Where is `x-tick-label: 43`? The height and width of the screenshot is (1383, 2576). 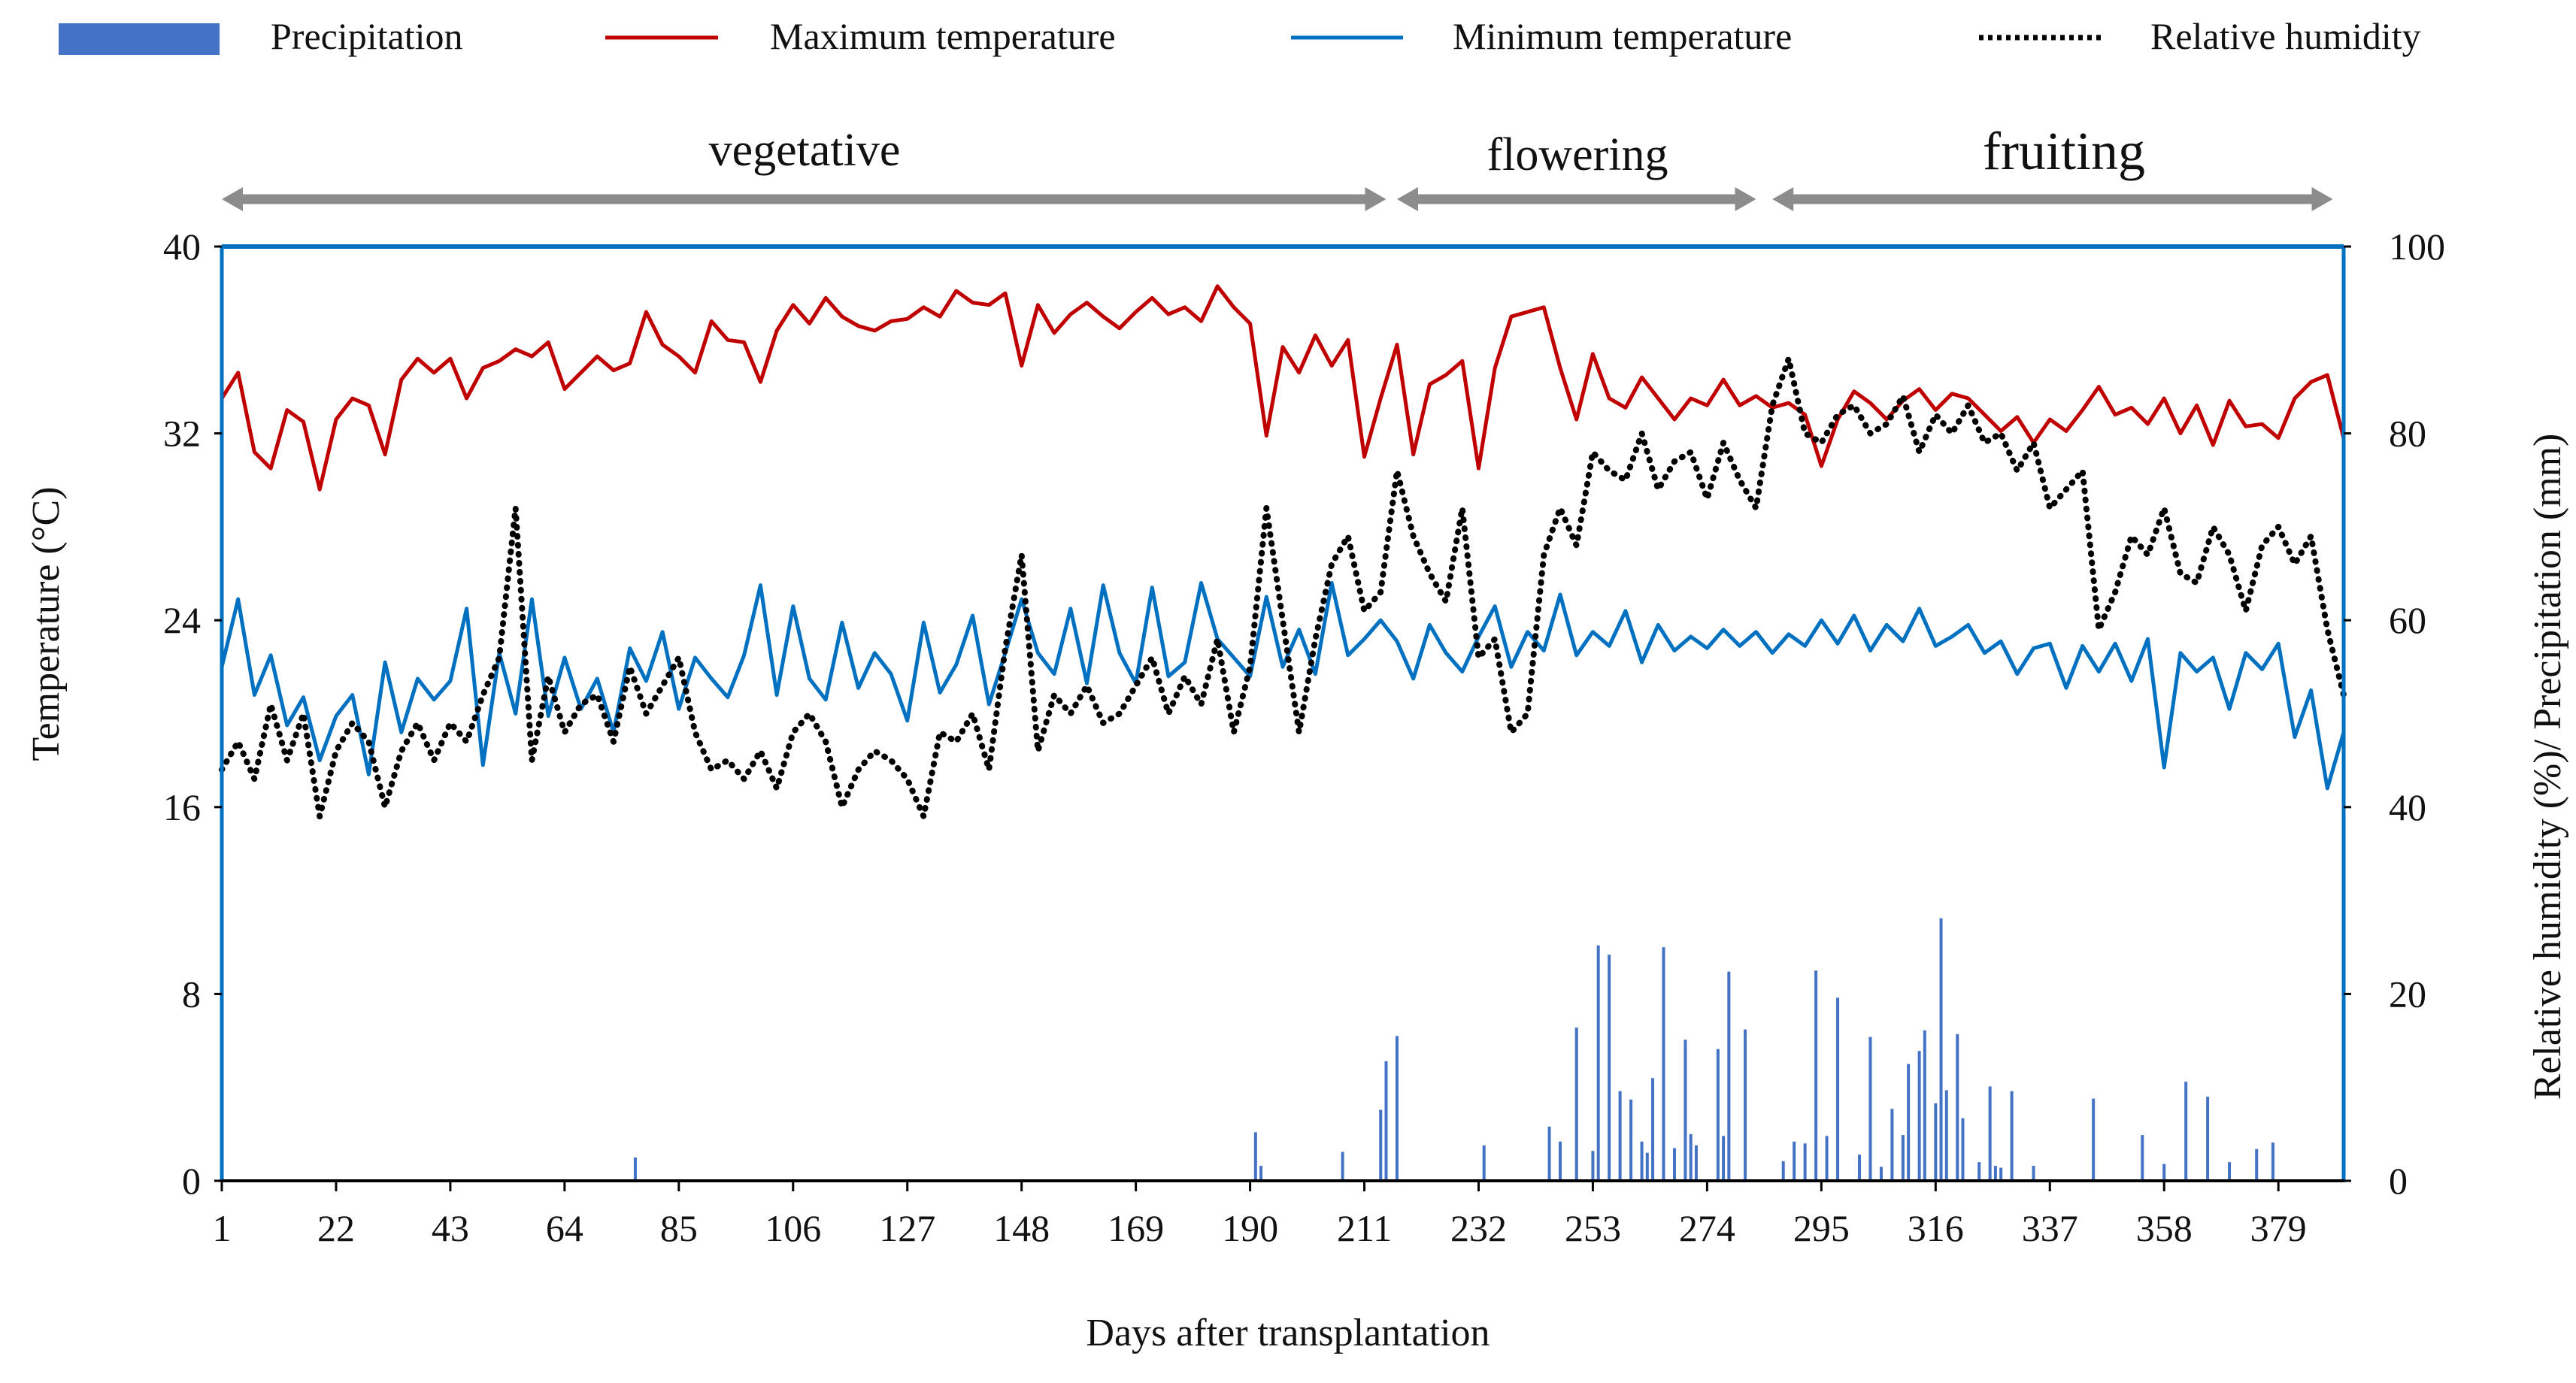
x-tick-label: 43 is located at coordinates (450, 1228).